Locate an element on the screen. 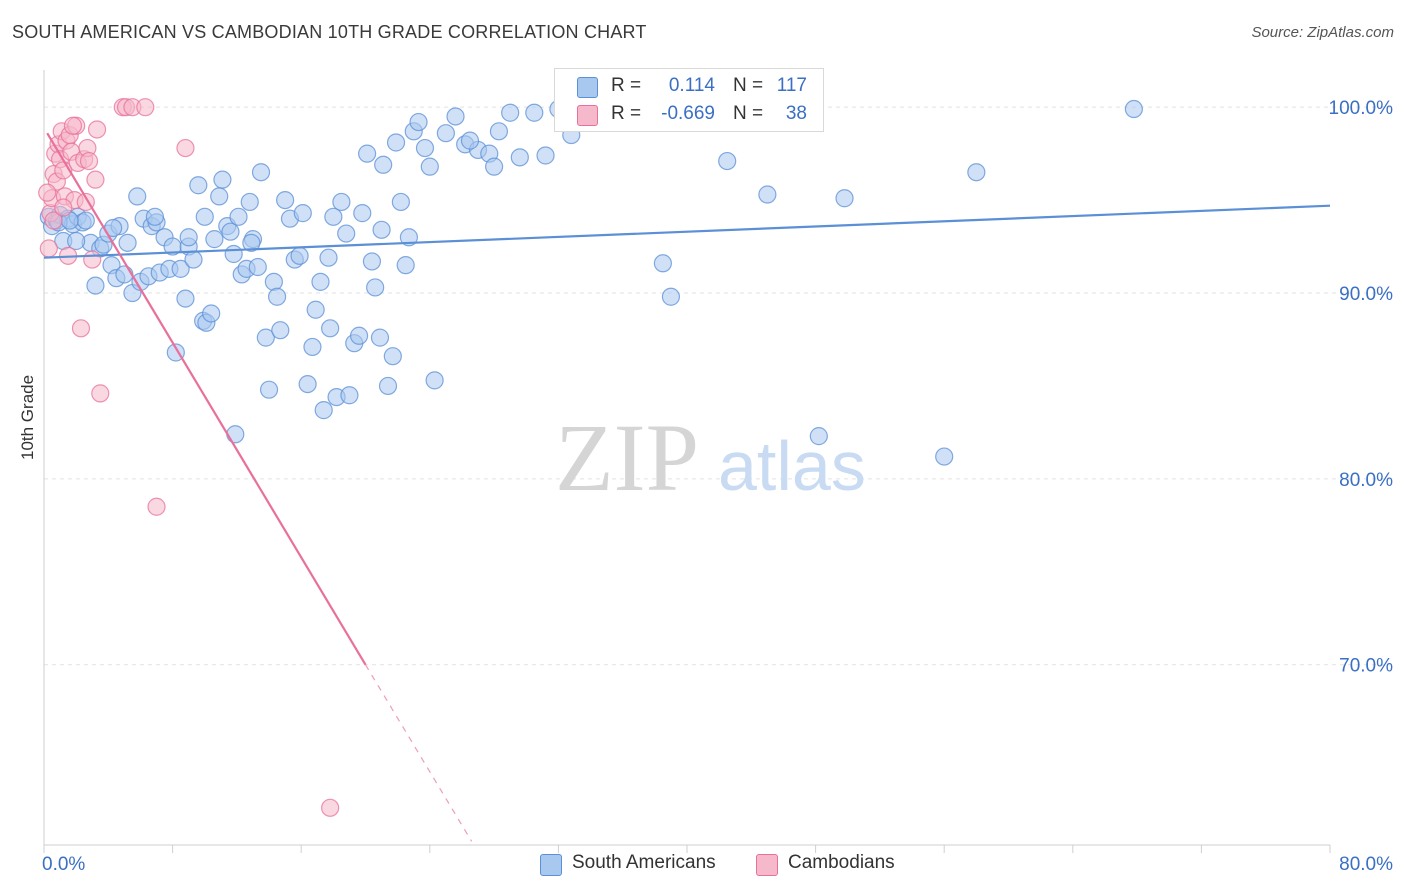  trend-line-extrapolated is located at coordinates (418, 753).